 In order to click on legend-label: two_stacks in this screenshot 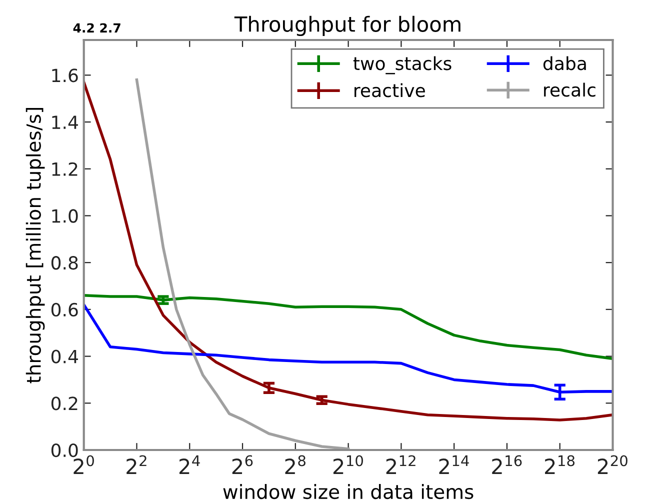, I will do `click(402, 65)`.